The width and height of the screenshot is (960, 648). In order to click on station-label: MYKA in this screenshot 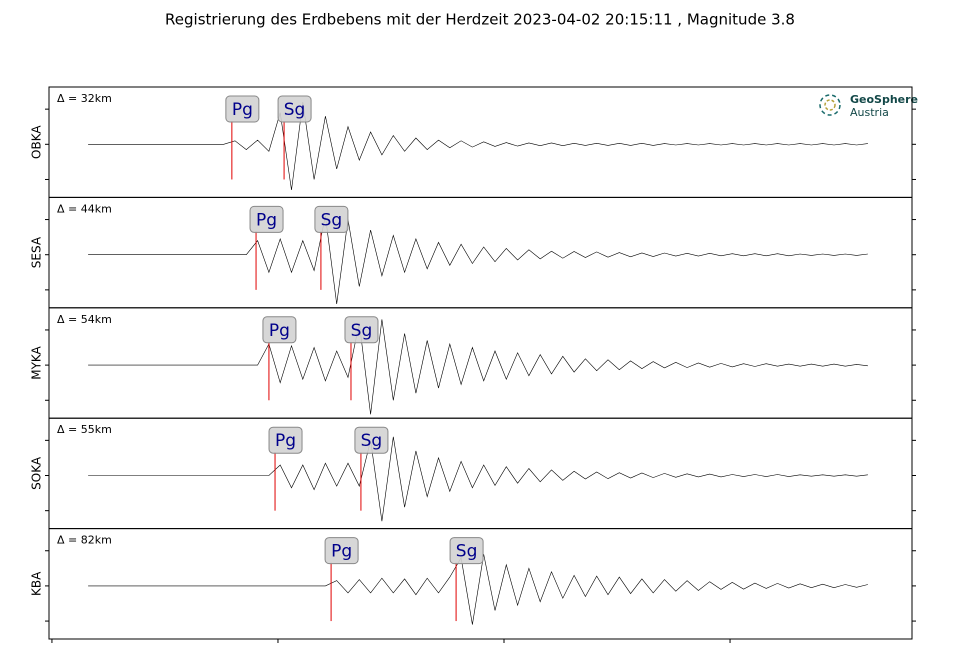, I will do `click(37, 362)`.